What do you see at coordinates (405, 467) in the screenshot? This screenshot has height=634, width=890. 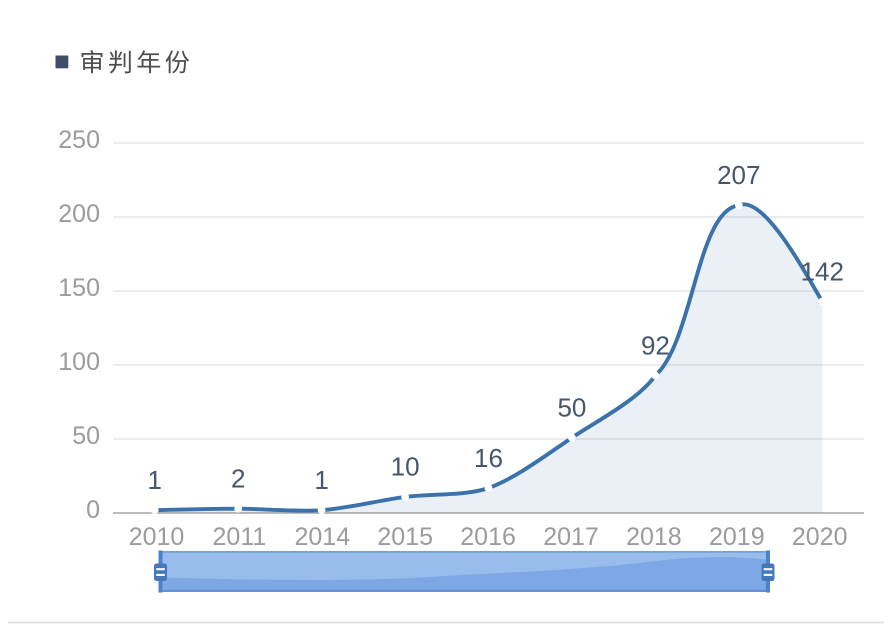 I see `svg-text: 10` at bounding box center [405, 467].